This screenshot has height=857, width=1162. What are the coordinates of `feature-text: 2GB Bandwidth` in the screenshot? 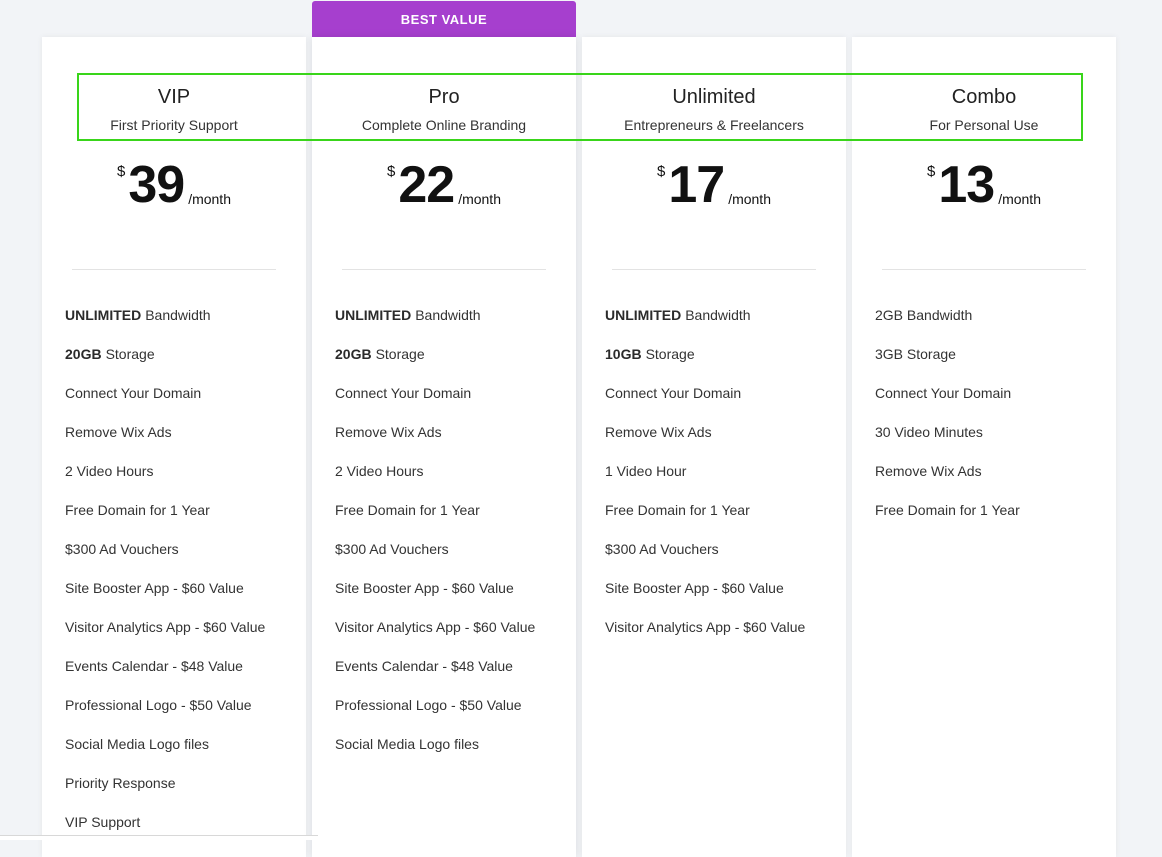 It's located at (924, 315).